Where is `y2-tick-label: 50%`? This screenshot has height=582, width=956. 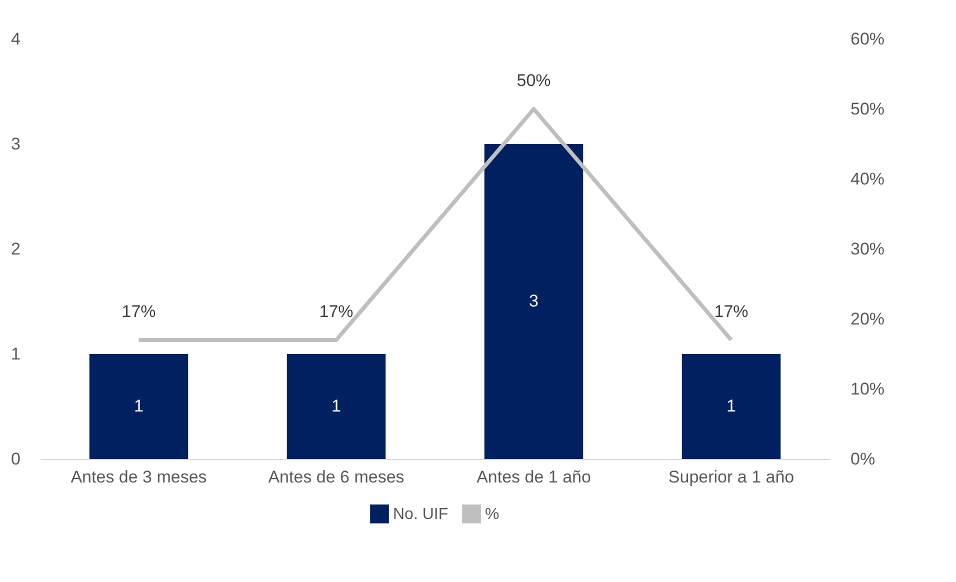 y2-tick-label: 50% is located at coordinates (867, 109).